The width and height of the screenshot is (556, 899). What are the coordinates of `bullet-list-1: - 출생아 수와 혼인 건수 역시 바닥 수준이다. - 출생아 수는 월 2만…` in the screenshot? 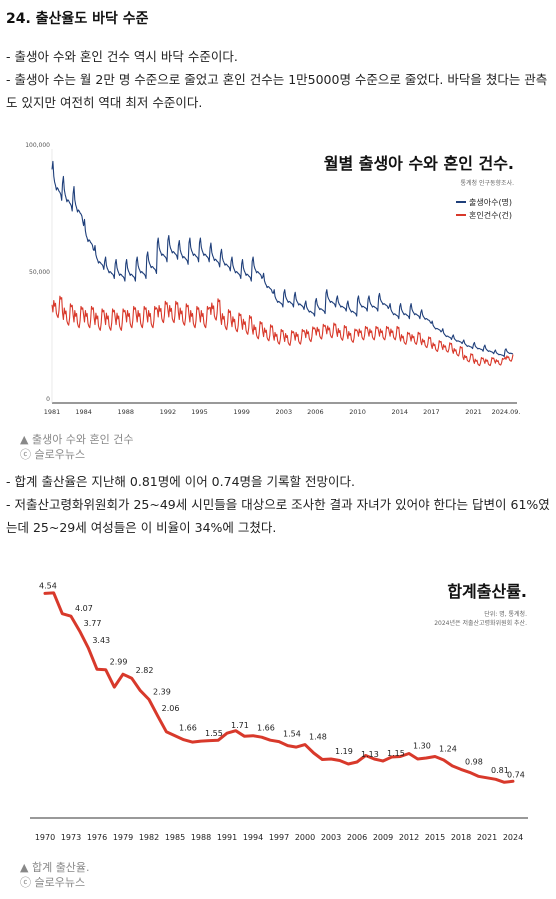 It's located at (278, 79).